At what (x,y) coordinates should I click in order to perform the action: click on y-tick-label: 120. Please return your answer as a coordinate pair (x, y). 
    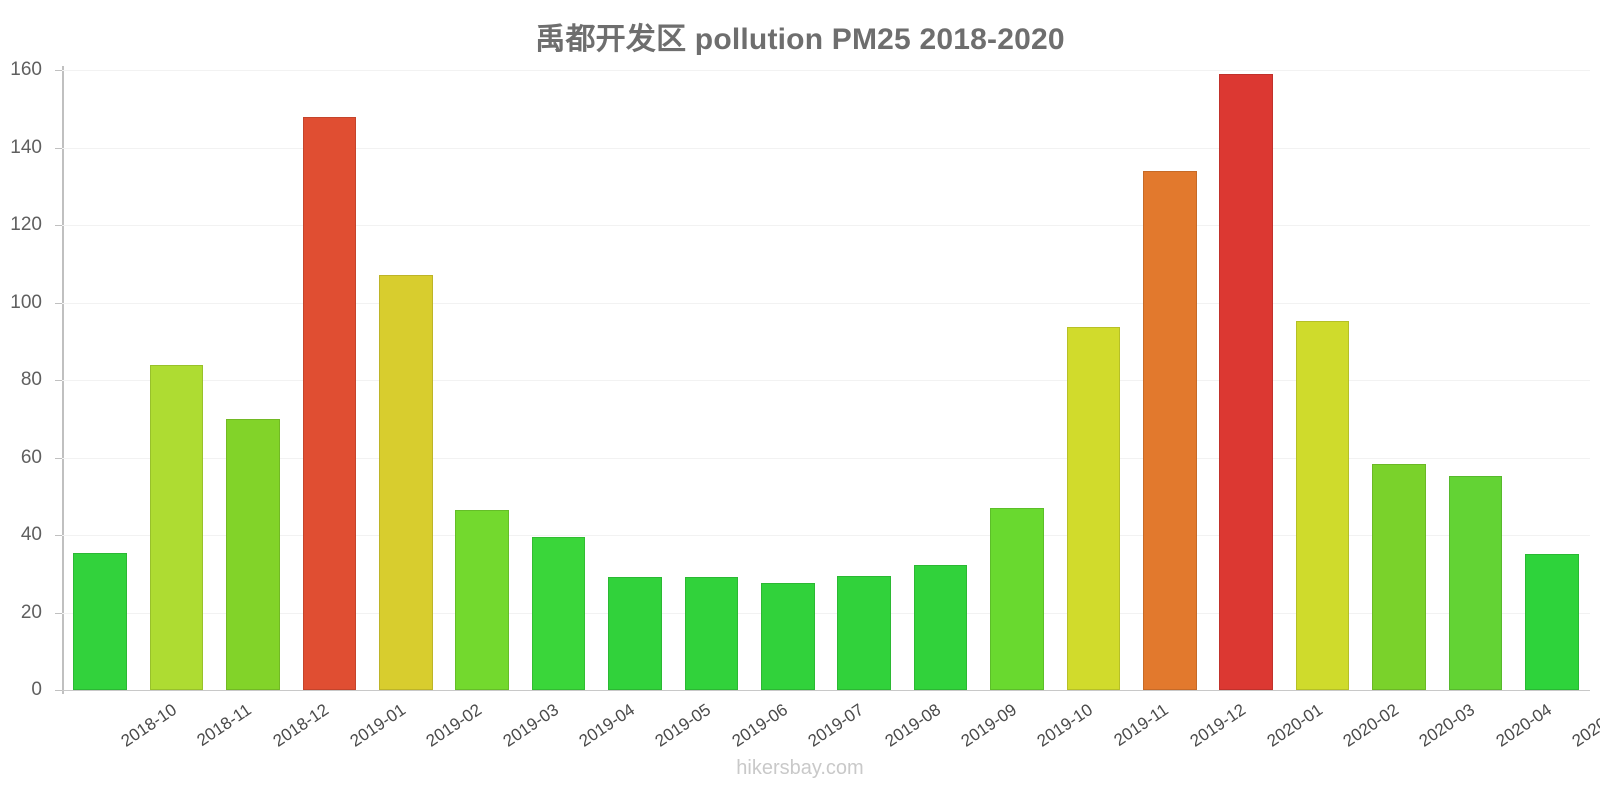
    Looking at the image, I should click on (26, 224).